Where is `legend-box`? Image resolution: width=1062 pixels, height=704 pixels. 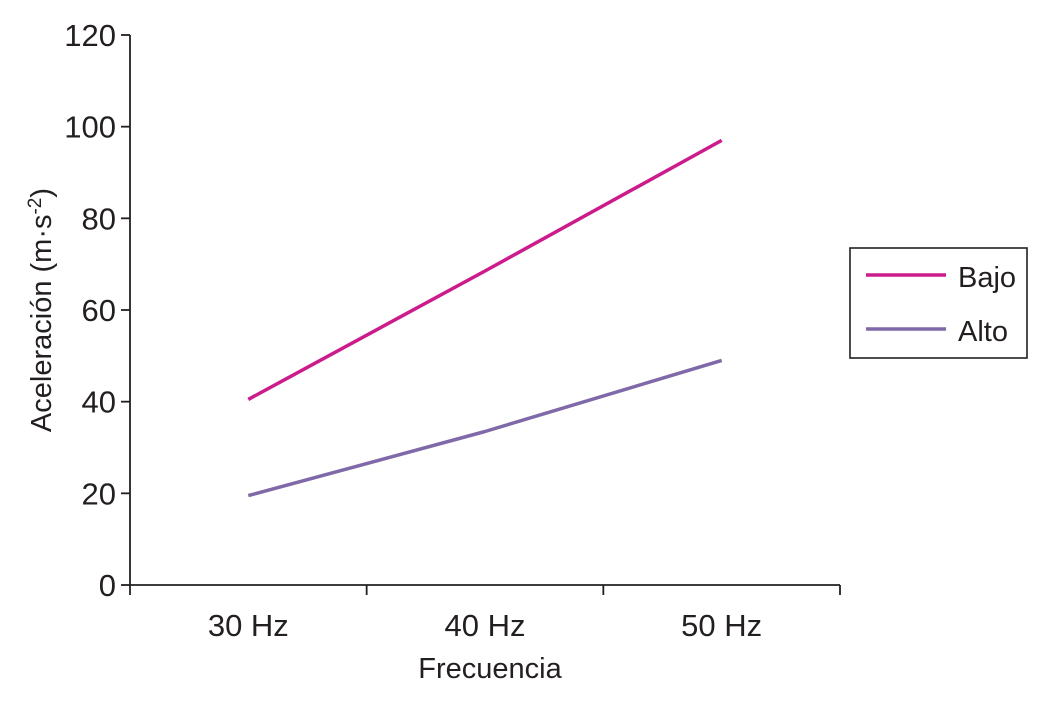 legend-box is located at coordinates (938, 303).